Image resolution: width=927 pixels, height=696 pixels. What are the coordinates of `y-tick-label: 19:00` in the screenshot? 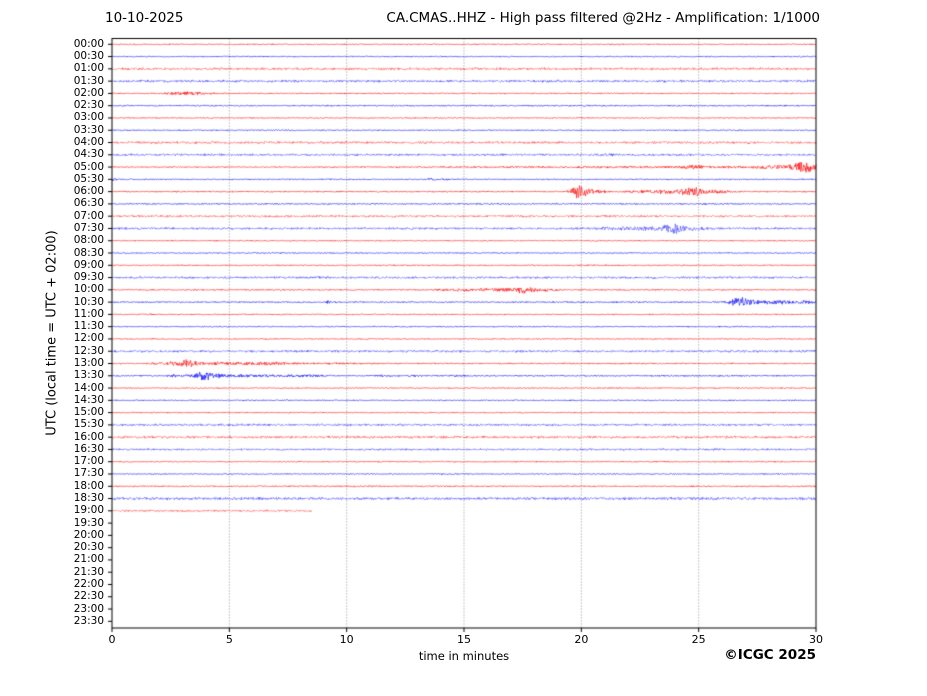 It's located at (88, 510).